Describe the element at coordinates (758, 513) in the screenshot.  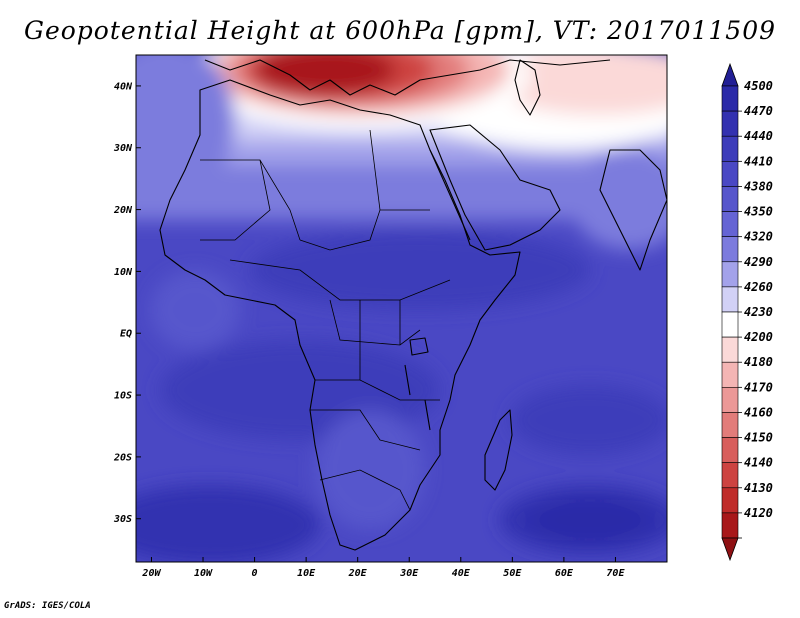
I see `colorbar-label: 4120` at that location.